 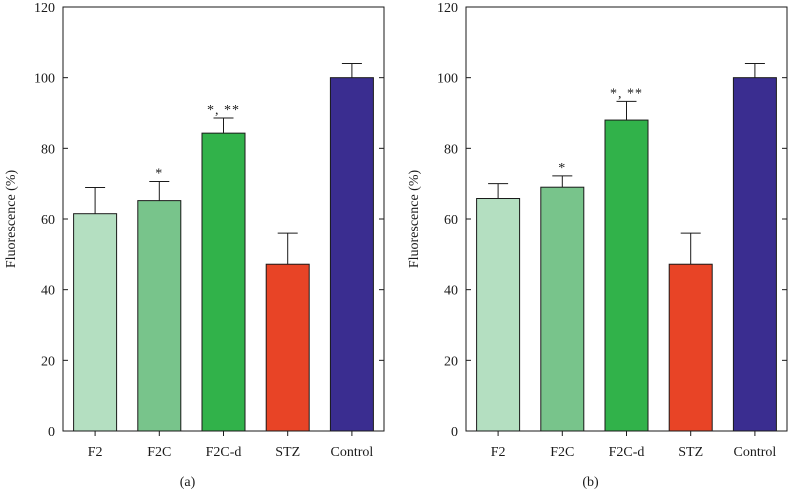 What do you see at coordinates (188, 482) in the screenshot?
I see `panel-label: (a)` at bounding box center [188, 482].